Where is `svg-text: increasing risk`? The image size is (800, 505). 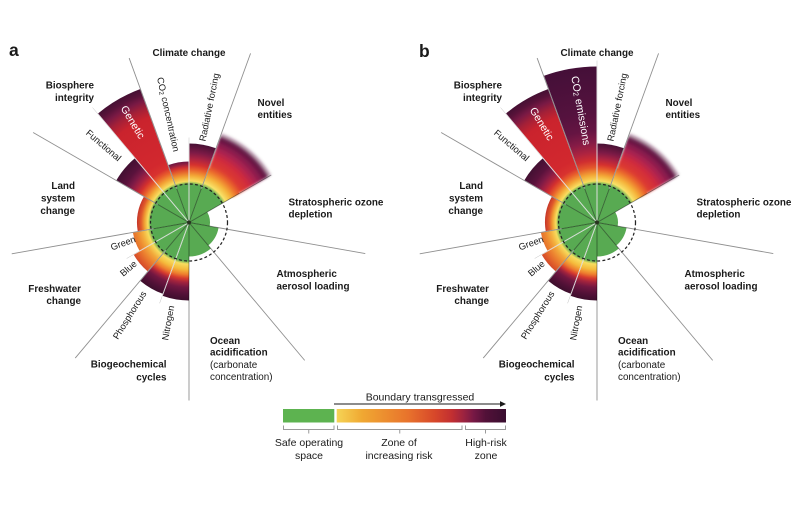
svg-text: increasing risk is located at coordinates (399, 456).